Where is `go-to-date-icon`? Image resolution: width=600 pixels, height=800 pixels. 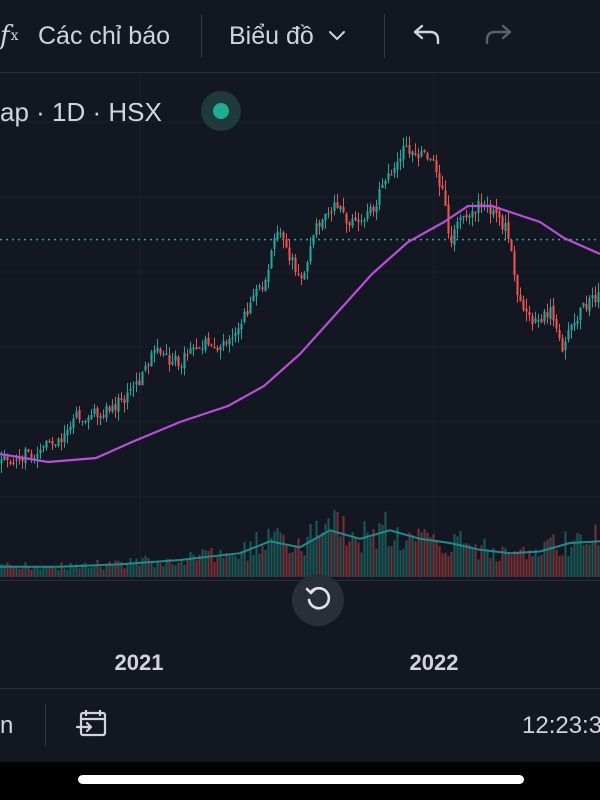
go-to-date-icon is located at coordinates (92, 727).